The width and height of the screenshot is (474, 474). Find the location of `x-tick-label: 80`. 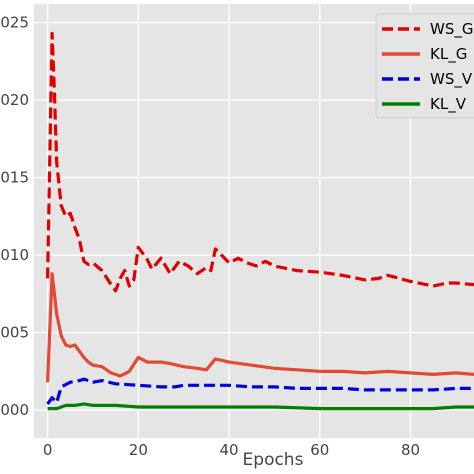

x-tick-label: 80 is located at coordinates (410, 450).